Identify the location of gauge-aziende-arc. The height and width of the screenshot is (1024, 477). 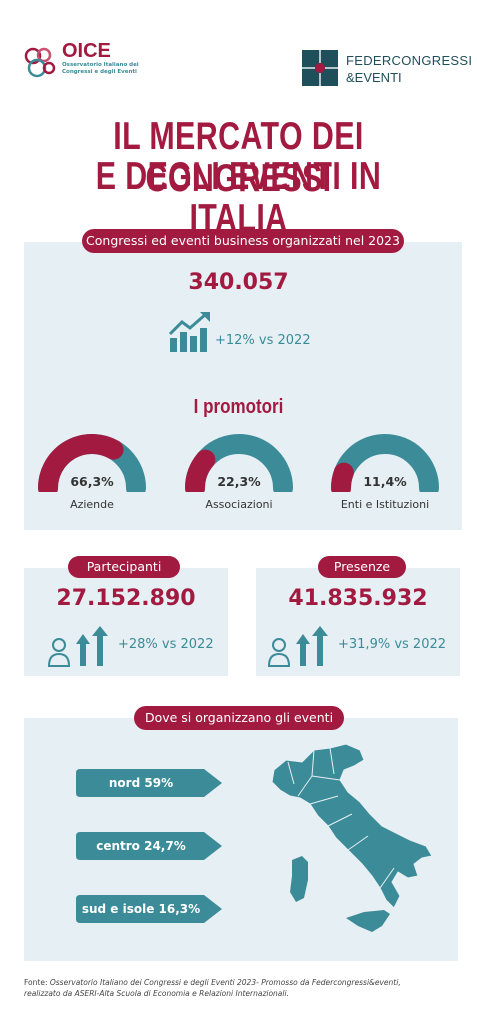
(92, 466).